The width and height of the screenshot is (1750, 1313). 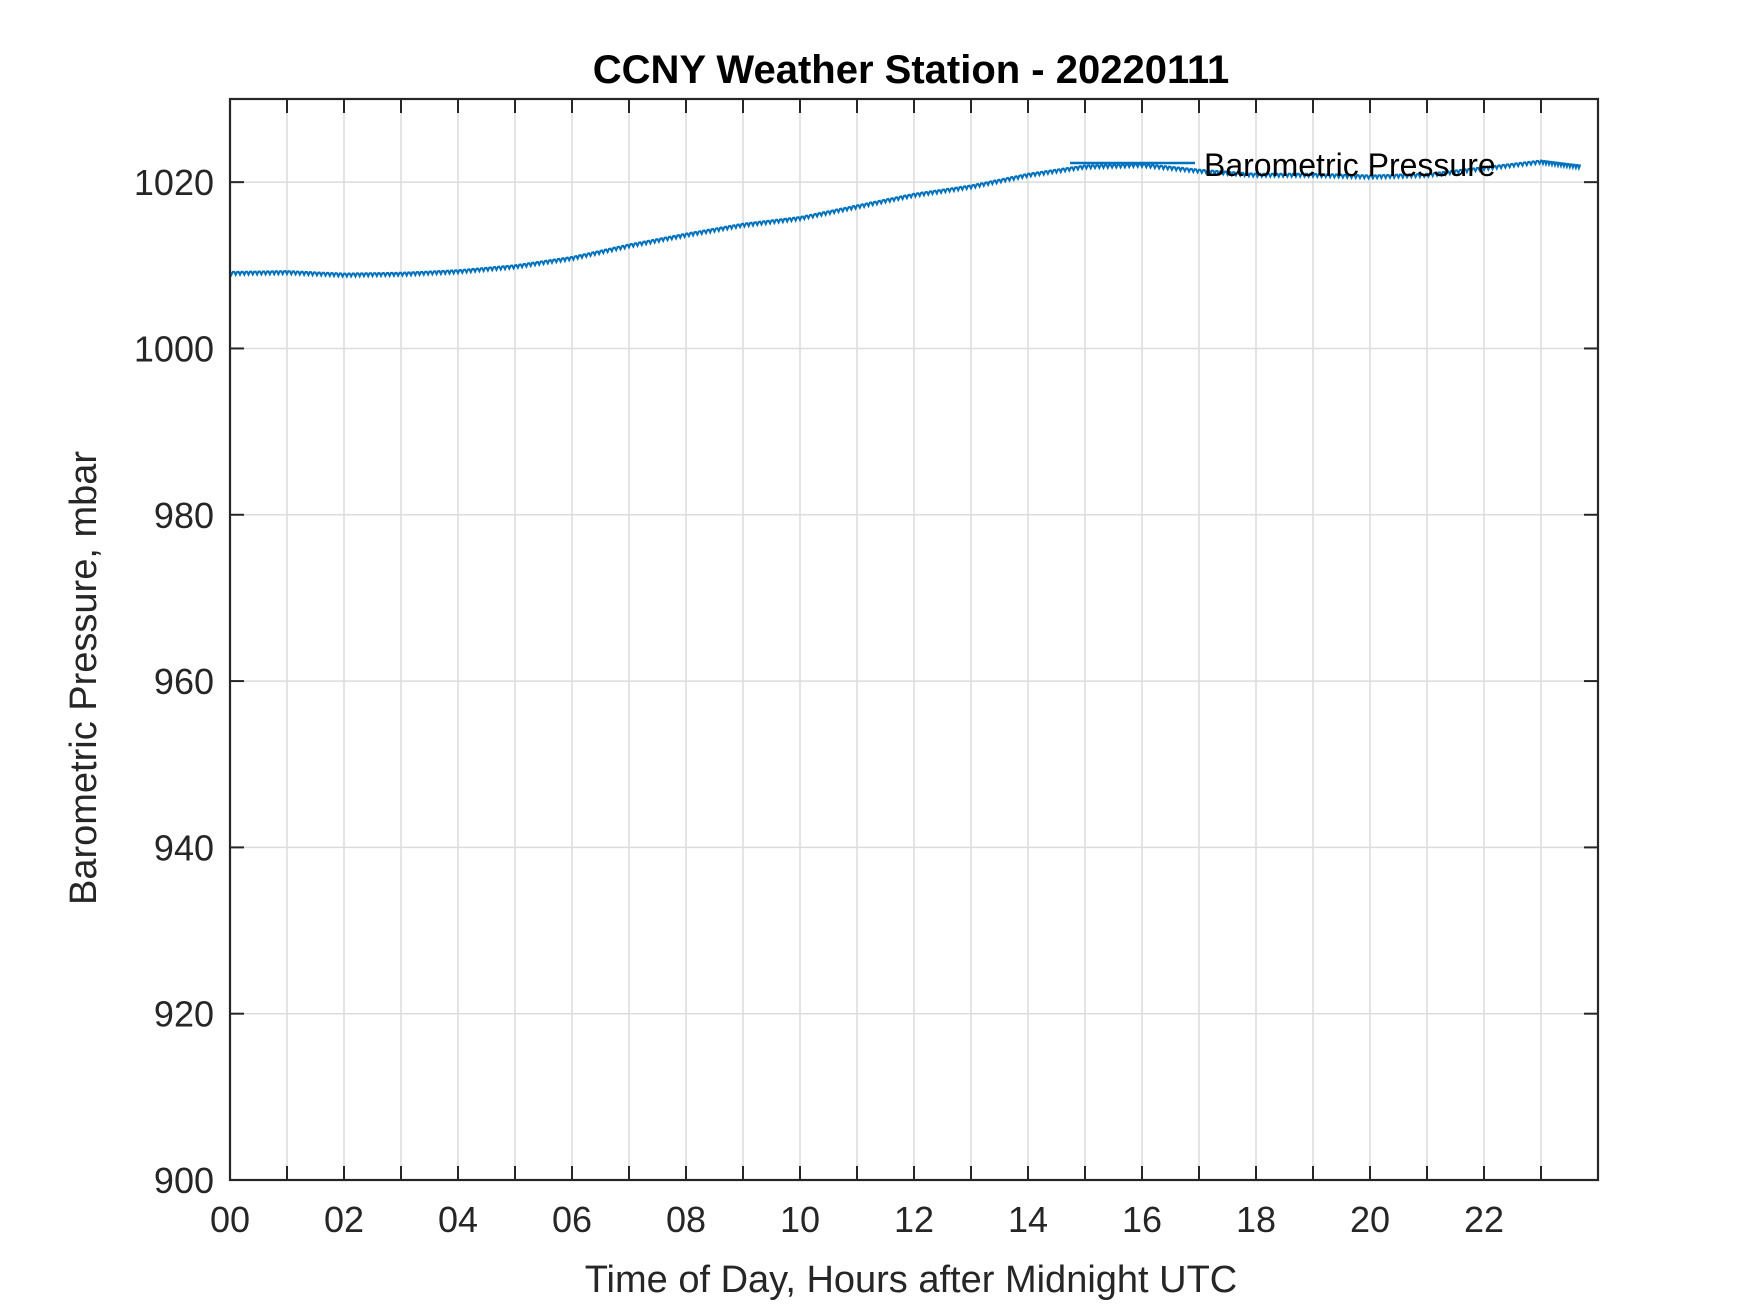 I want to click on x-tick-label: 02, so click(x=344, y=1219).